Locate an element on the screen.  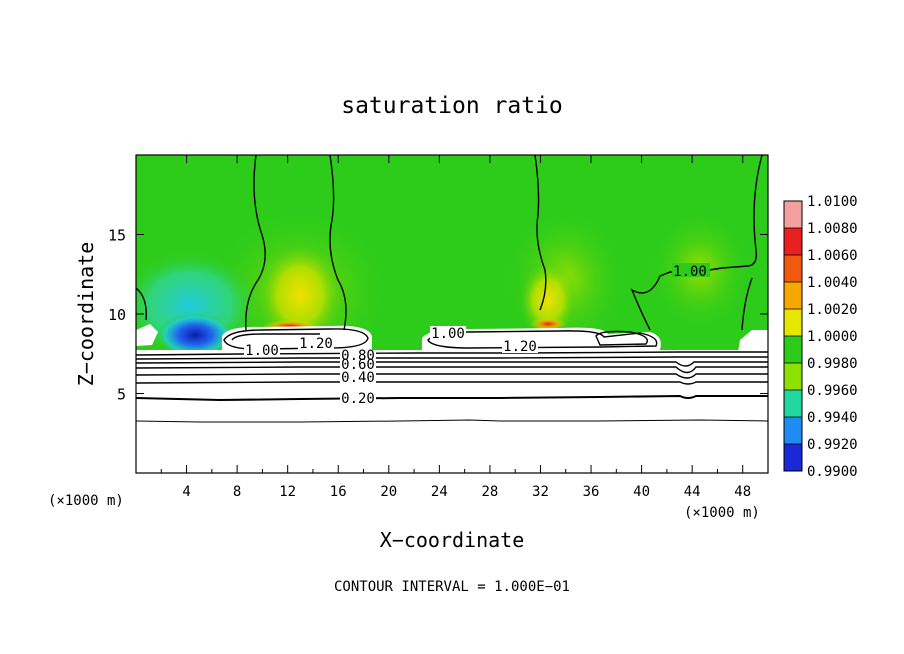
contour-1.00-column-3 is located at coordinates (540, 233).